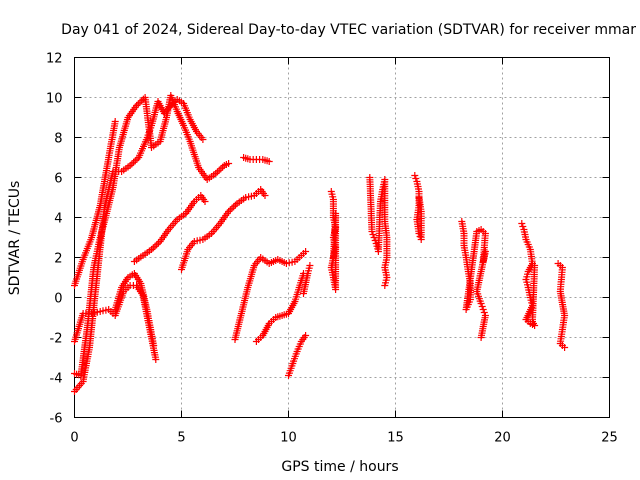 This screenshot has width=640, height=480. I want to click on x-tick-label: 20, so click(502, 438).